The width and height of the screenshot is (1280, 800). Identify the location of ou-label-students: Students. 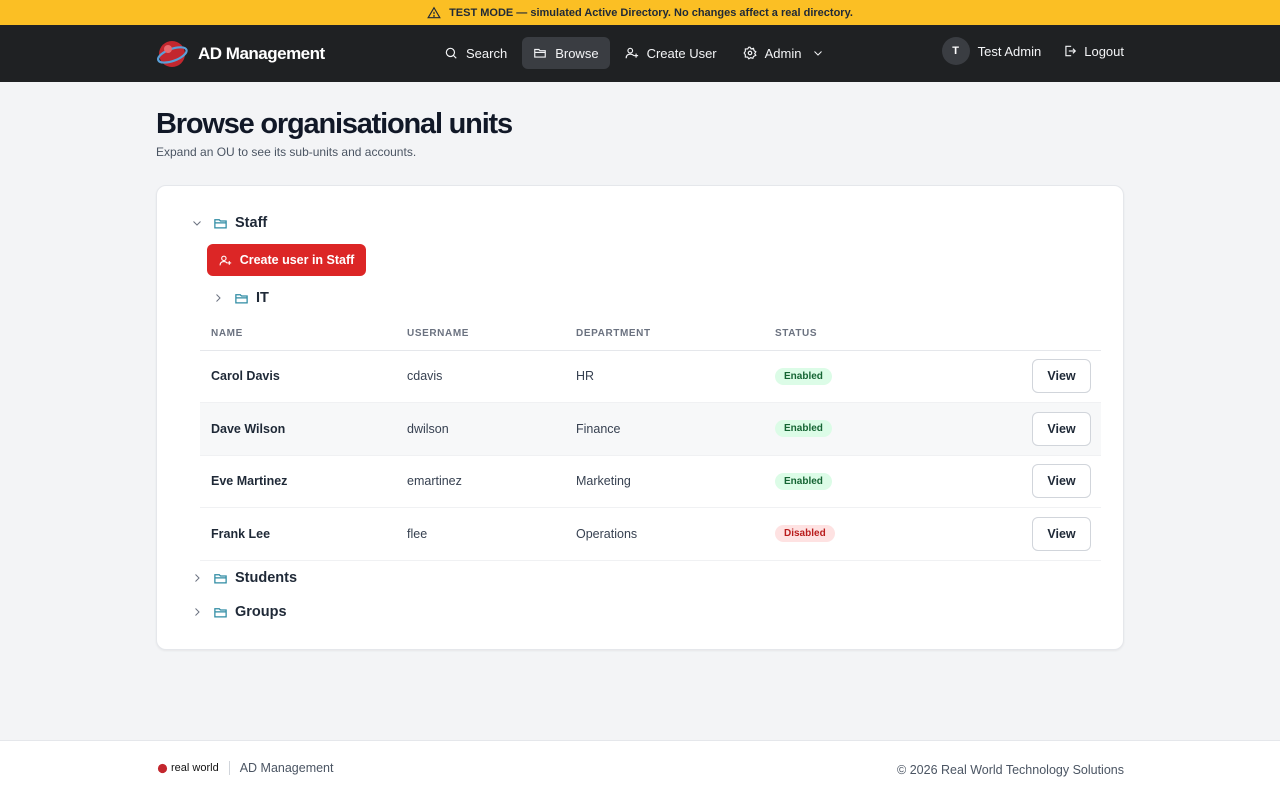
(266, 578).